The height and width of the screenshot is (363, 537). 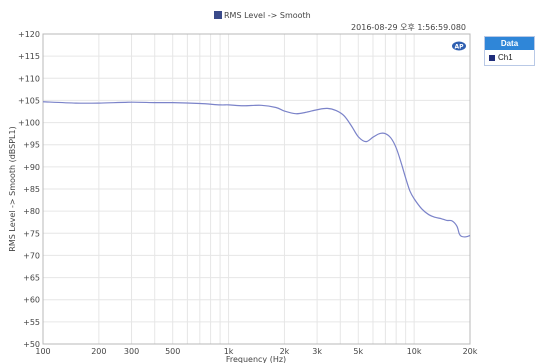 I want to click on x-tick-label: 2k, so click(x=285, y=351).